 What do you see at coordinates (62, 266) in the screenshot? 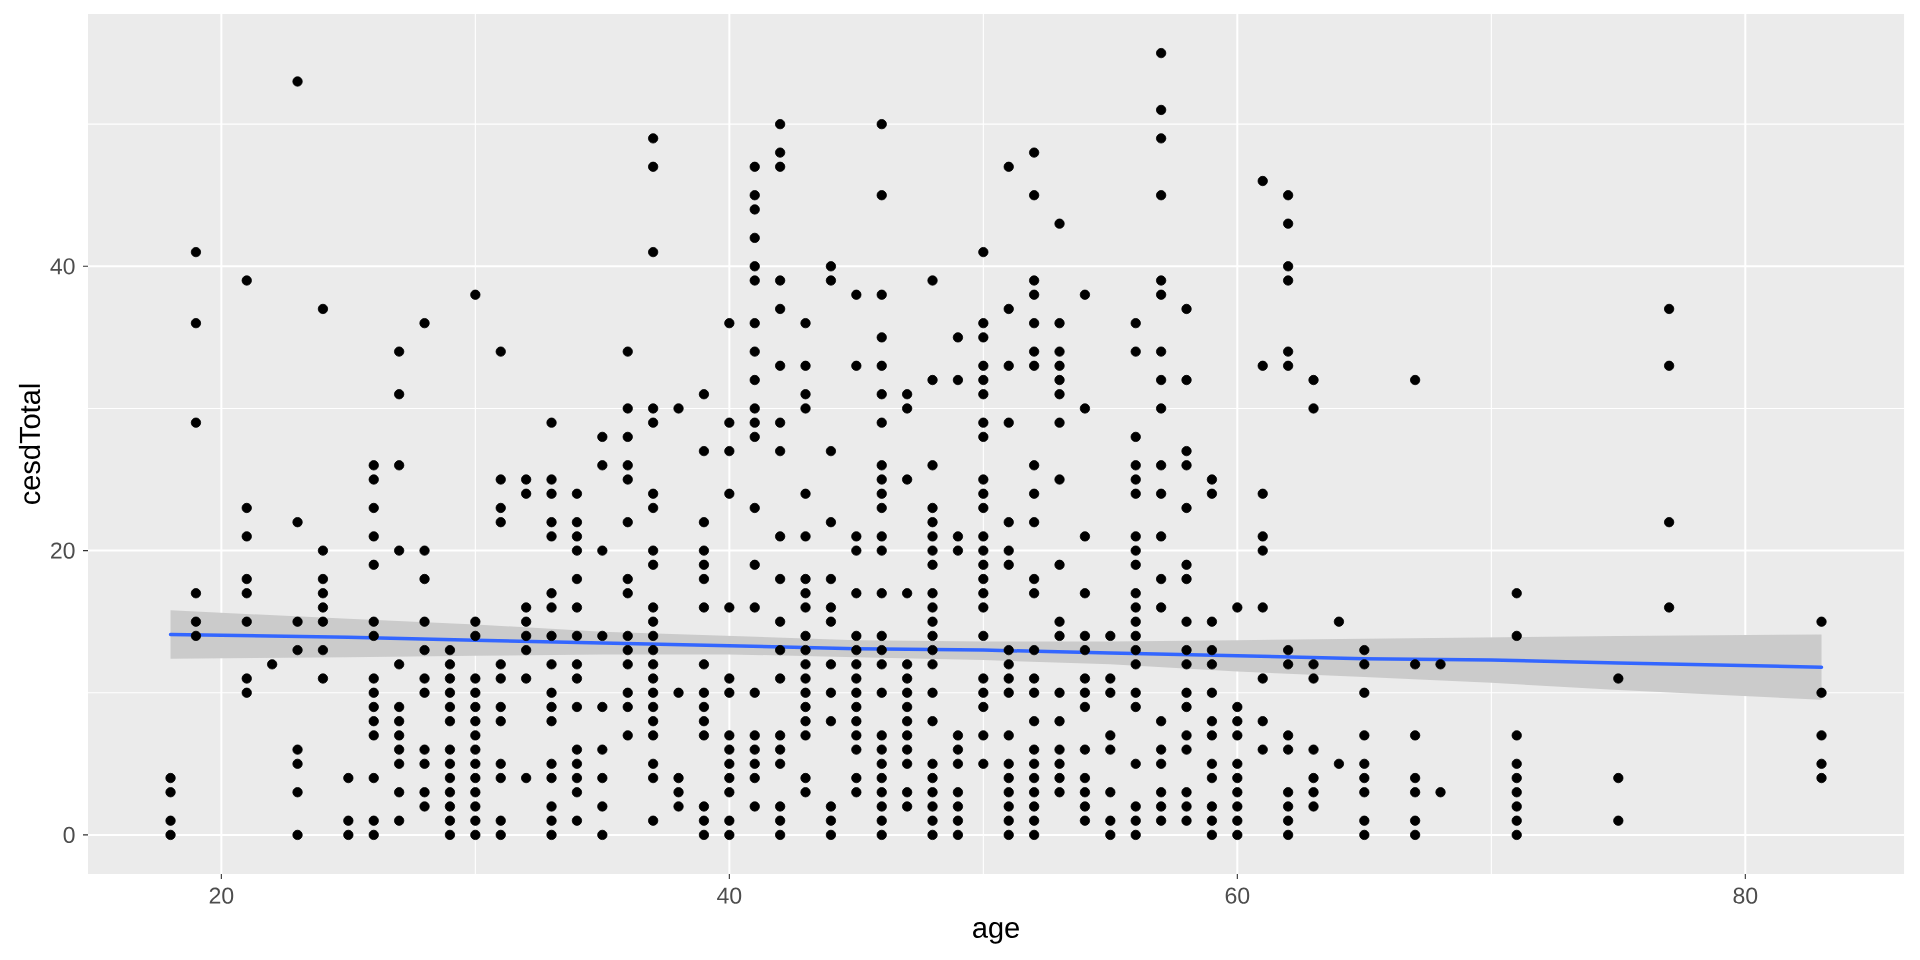
I see `y-tick-label: 40` at bounding box center [62, 266].